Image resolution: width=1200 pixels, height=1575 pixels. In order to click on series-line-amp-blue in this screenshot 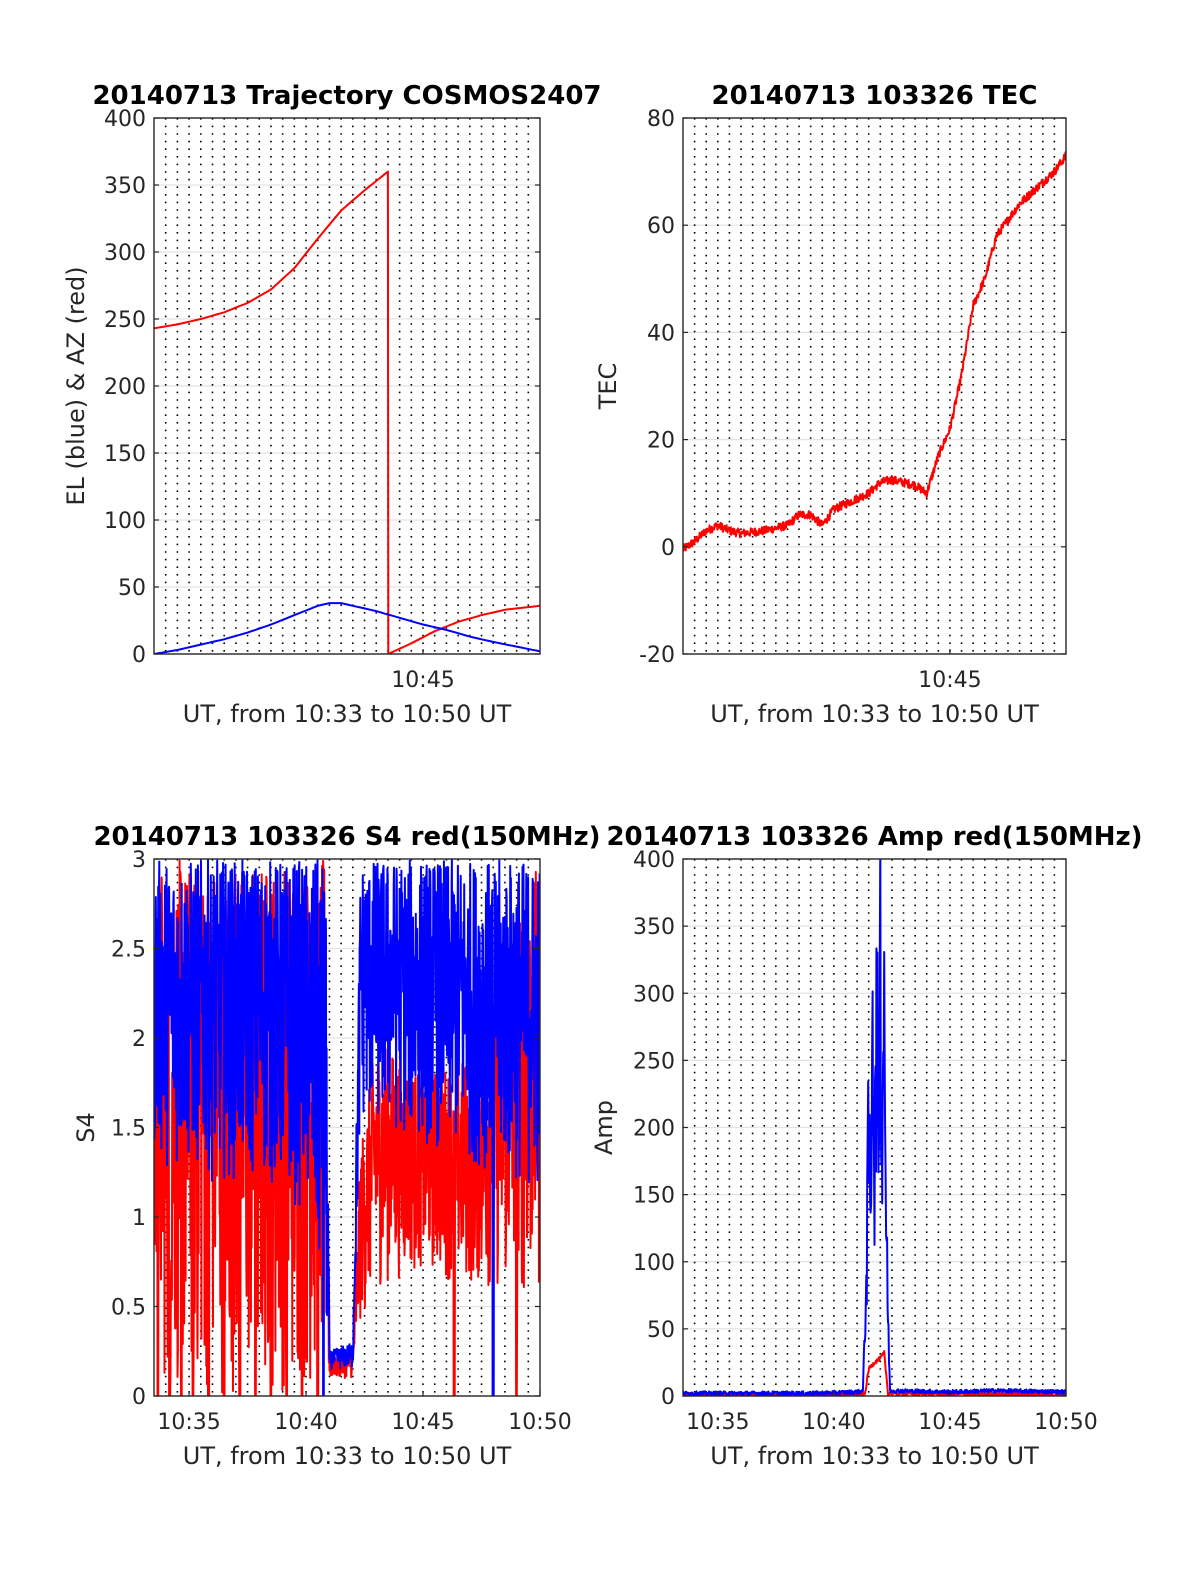, I will do `click(874, 1127)`.